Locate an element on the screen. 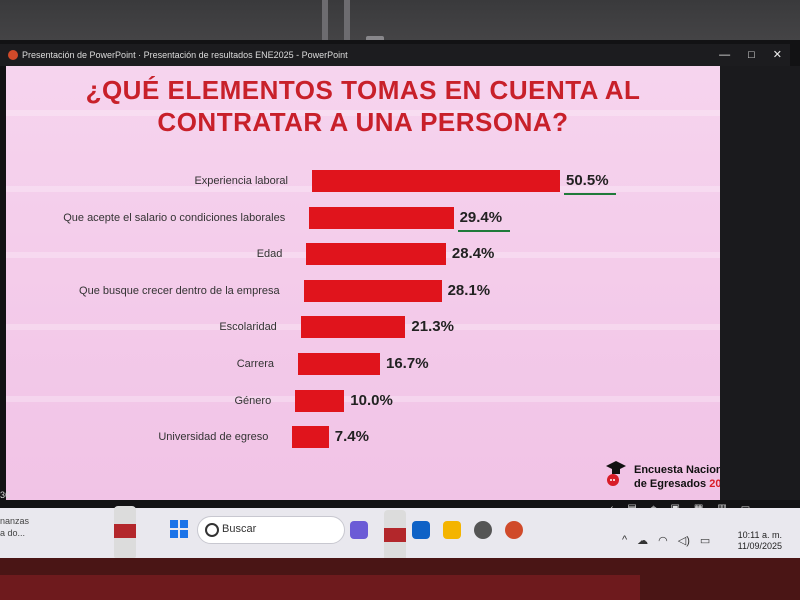 Image resolution: width=800 pixels, height=600 pixels. bar-value-label: 21.3% is located at coordinates (432, 327).